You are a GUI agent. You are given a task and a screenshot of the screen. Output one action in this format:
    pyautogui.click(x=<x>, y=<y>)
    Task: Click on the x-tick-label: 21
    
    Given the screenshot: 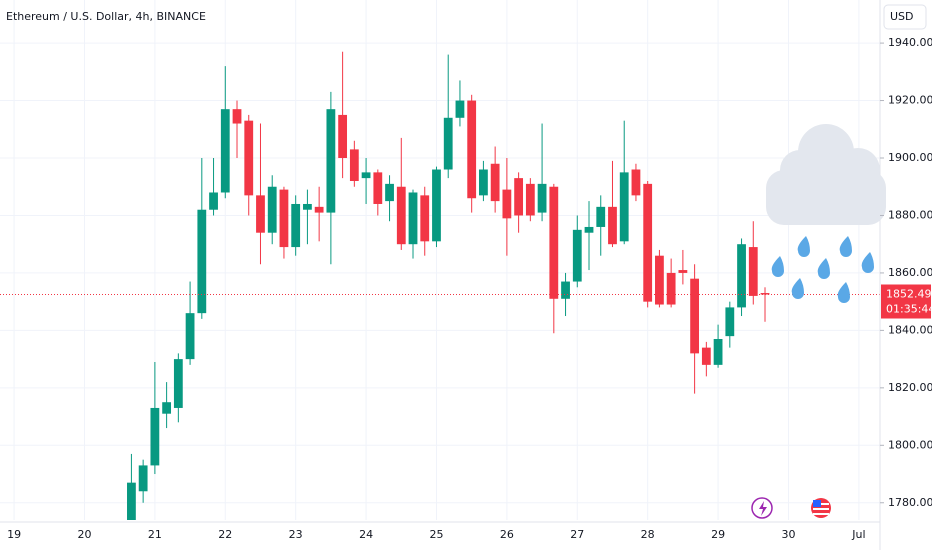 What is the action you would take?
    pyautogui.click(x=155, y=534)
    